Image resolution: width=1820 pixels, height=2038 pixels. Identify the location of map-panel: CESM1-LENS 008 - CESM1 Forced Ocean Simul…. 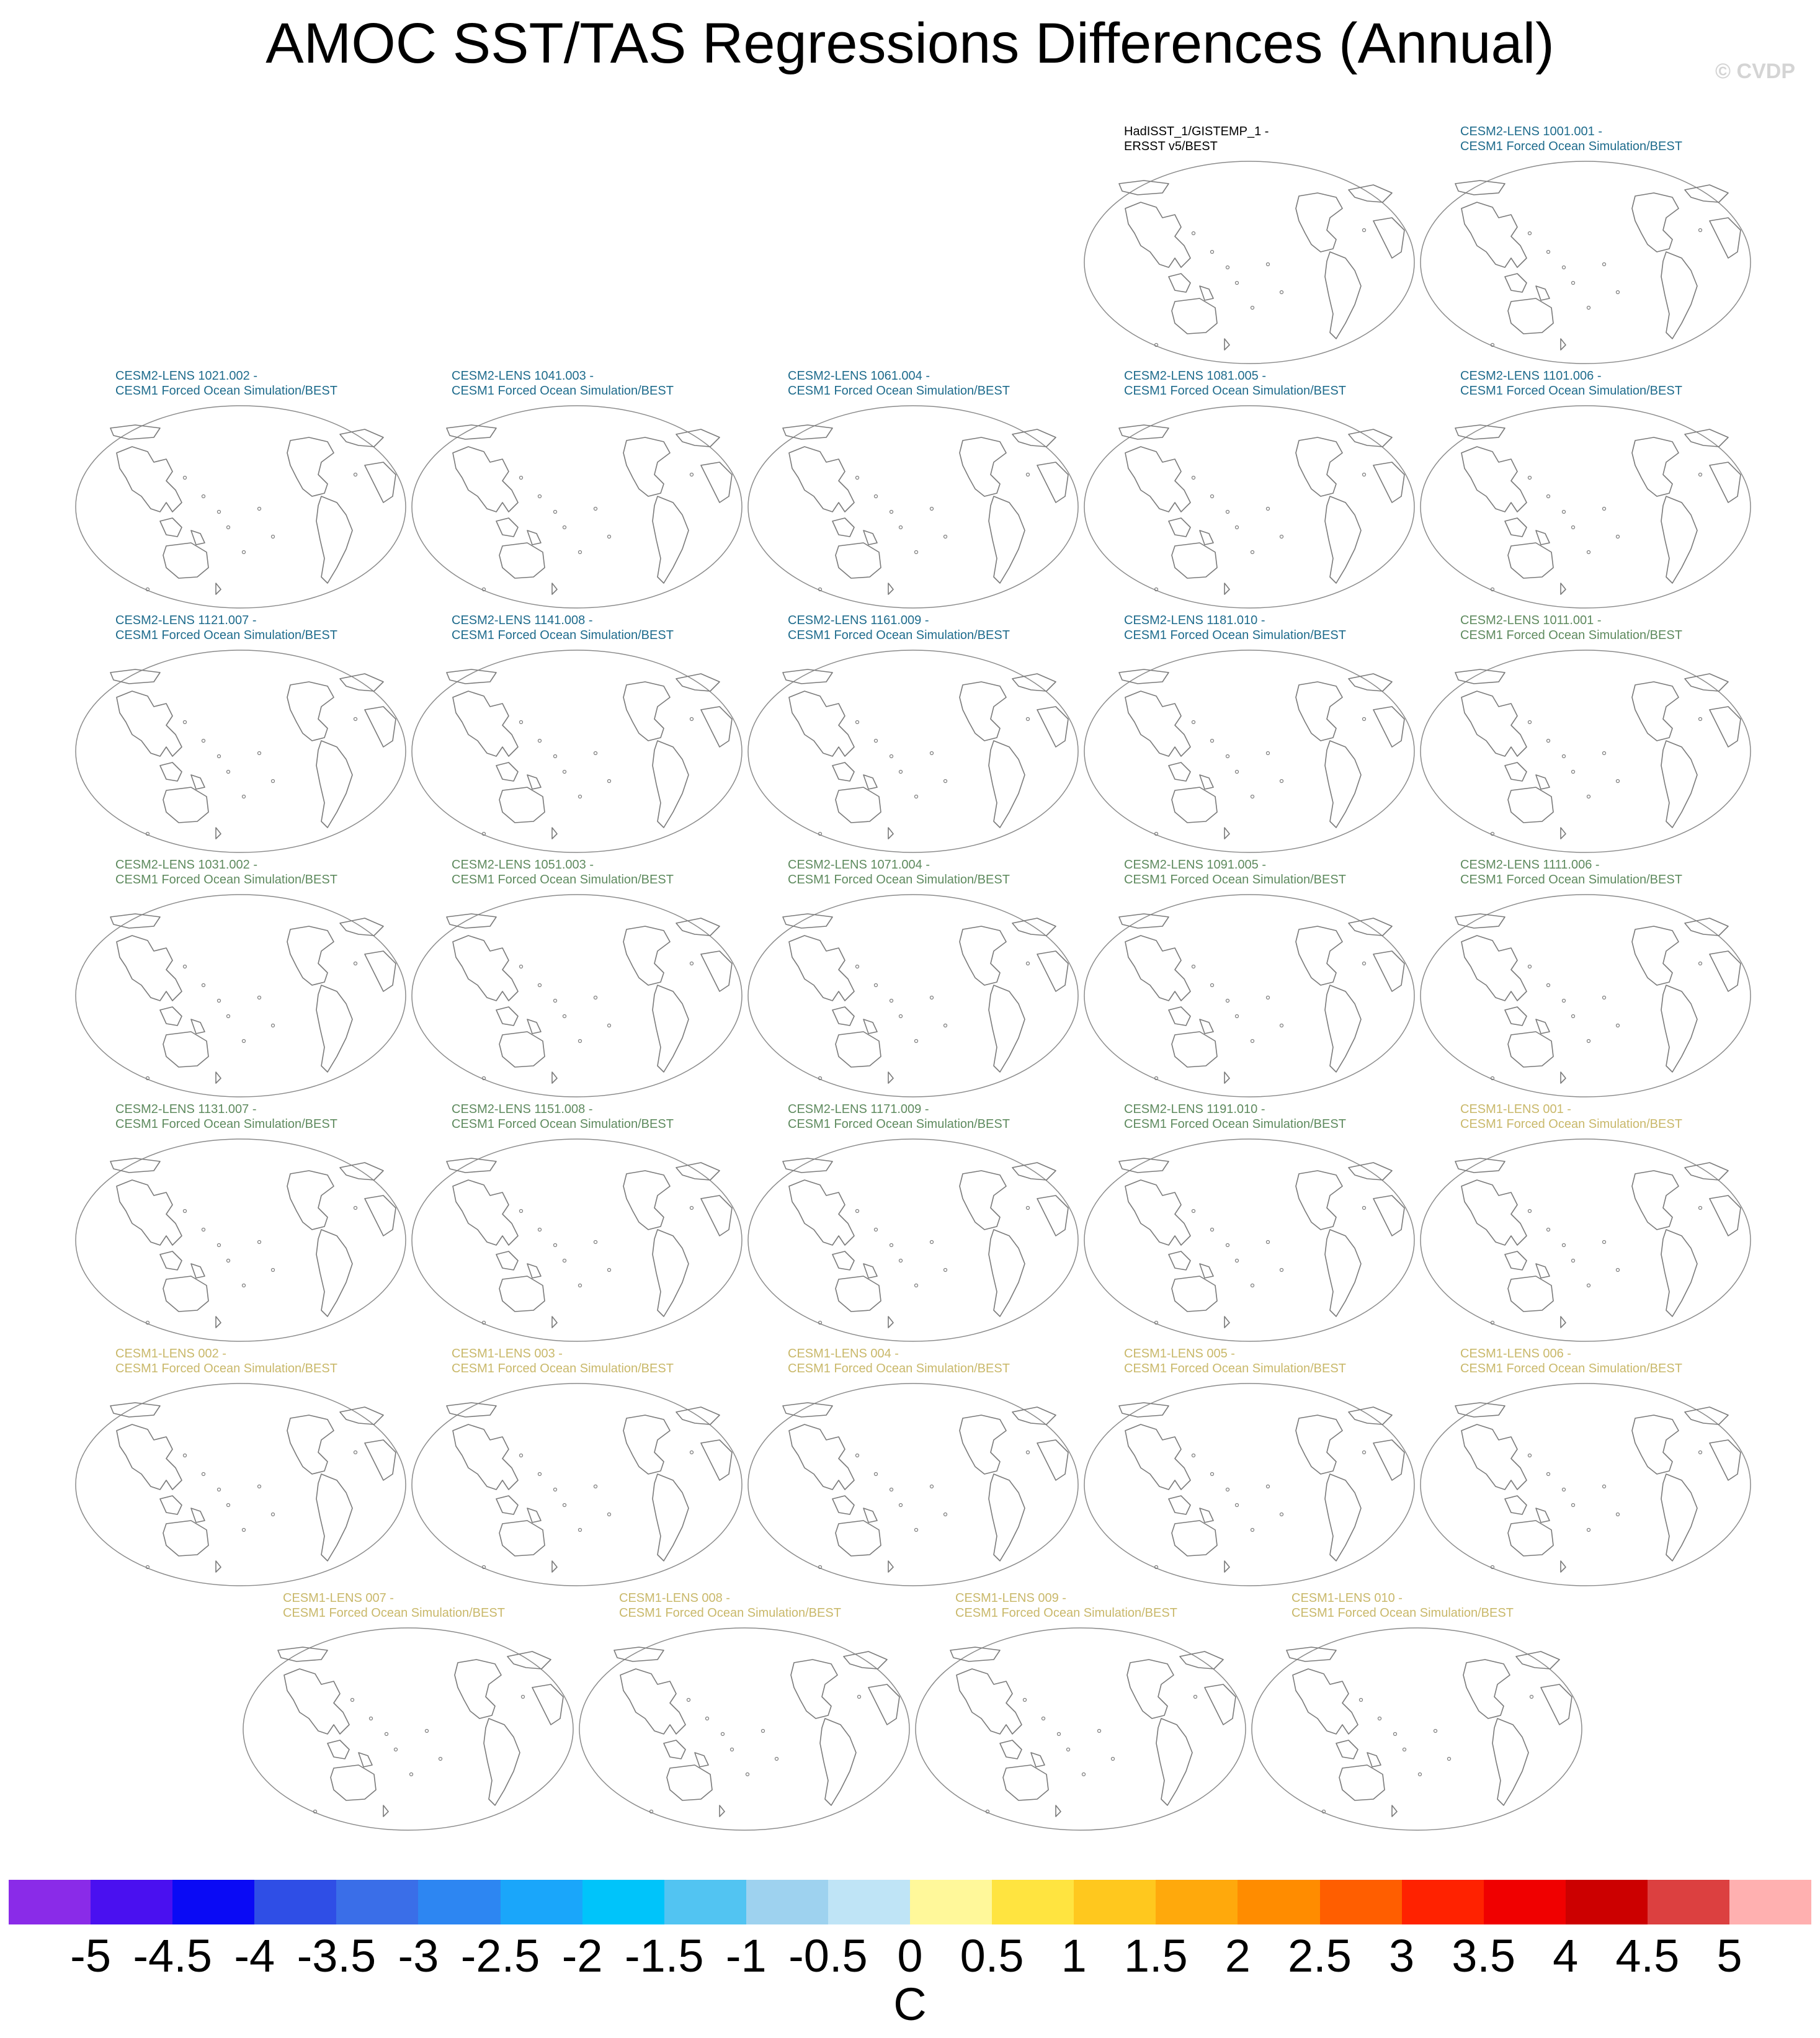
(744, 1712).